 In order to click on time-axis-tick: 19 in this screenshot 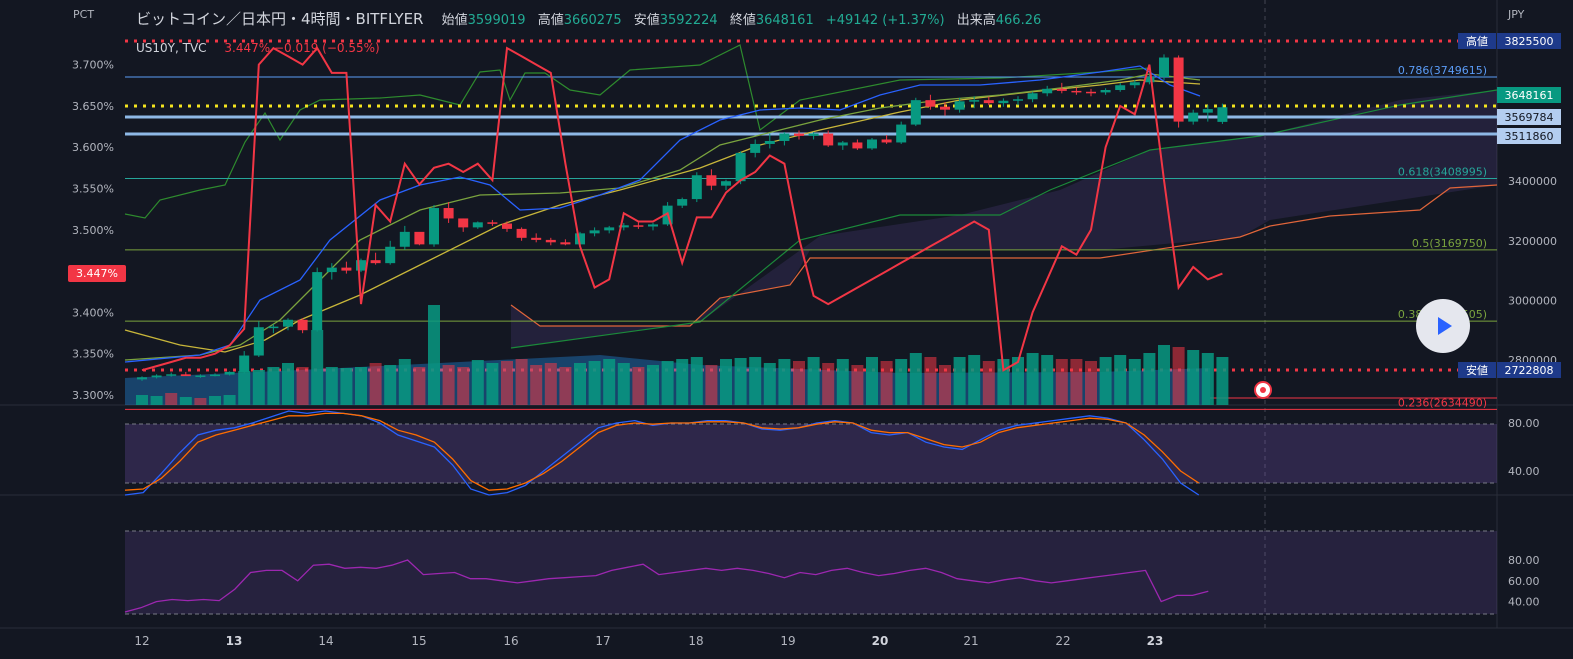, I will do `click(787, 641)`.